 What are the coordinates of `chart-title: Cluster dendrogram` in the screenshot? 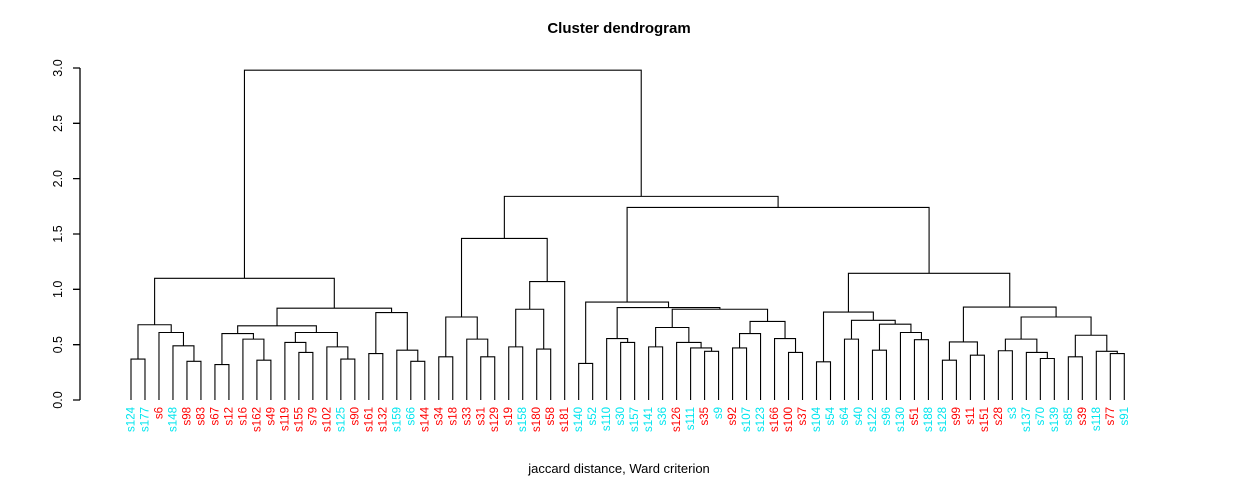 It's located at (619, 28).